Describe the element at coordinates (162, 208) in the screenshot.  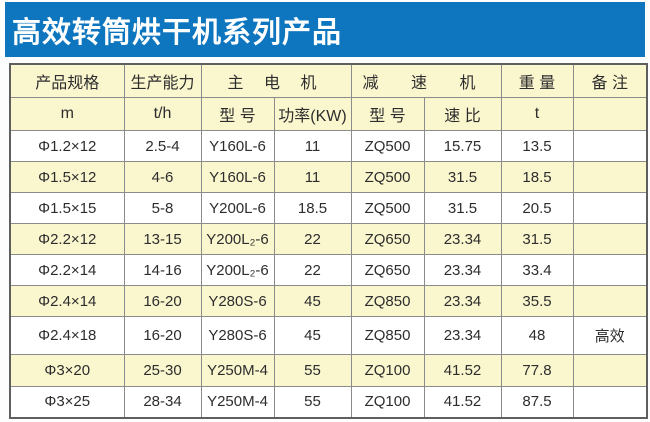
I see `table-cell: 5-8` at that location.